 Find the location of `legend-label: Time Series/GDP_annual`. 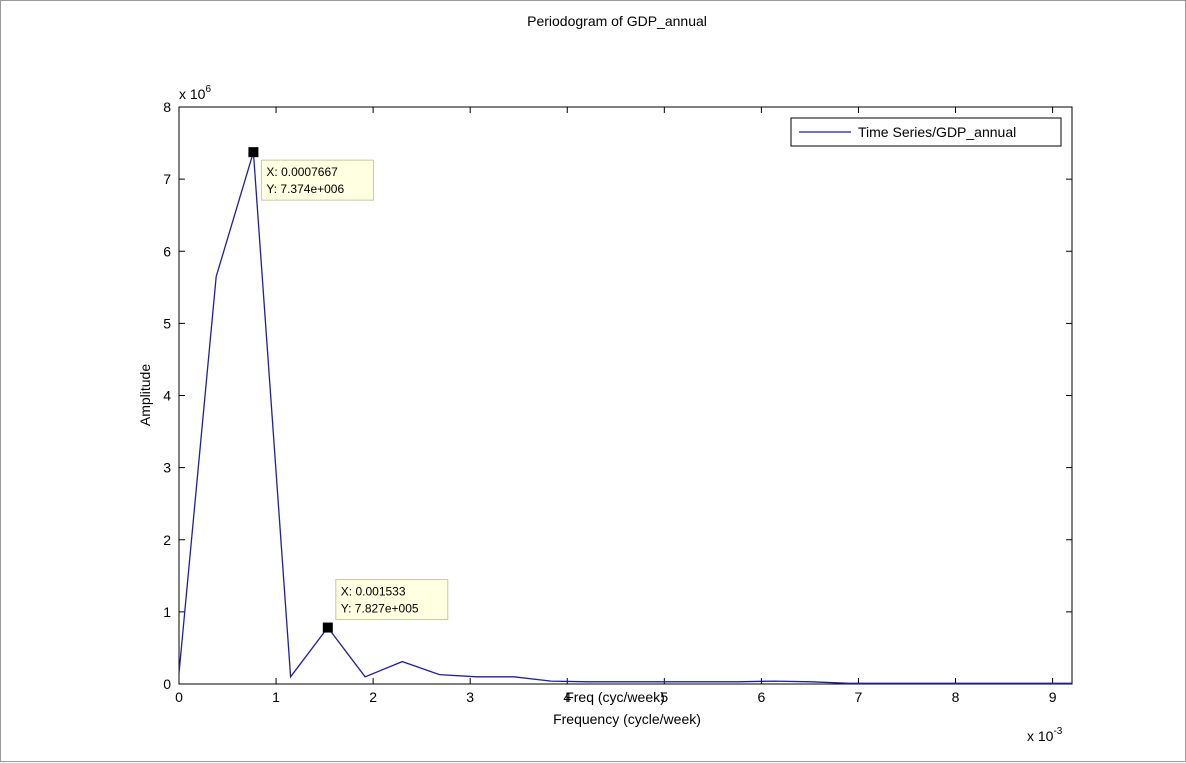

legend-label: Time Series/GDP_annual is located at coordinates (937, 132).